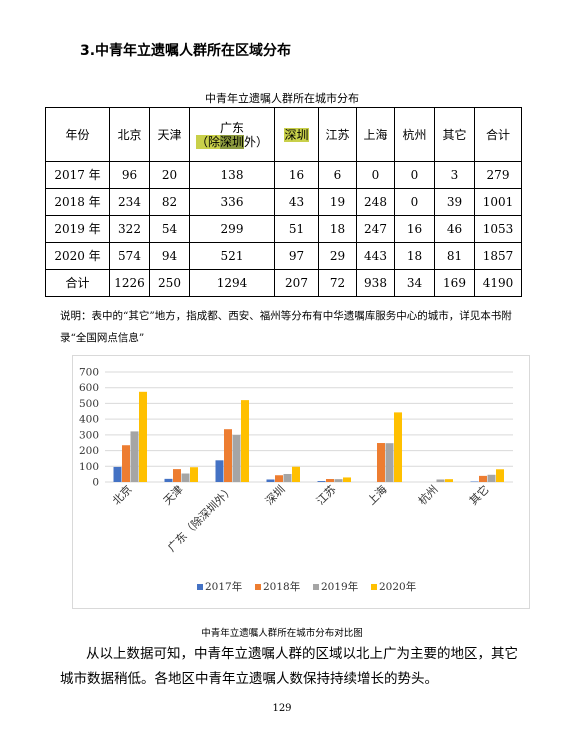 The width and height of the screenshot is (564, 741). I want to click on table-row: 合计 1226 250 1294 207 72 938 34 169 4190, so click(283, 283).